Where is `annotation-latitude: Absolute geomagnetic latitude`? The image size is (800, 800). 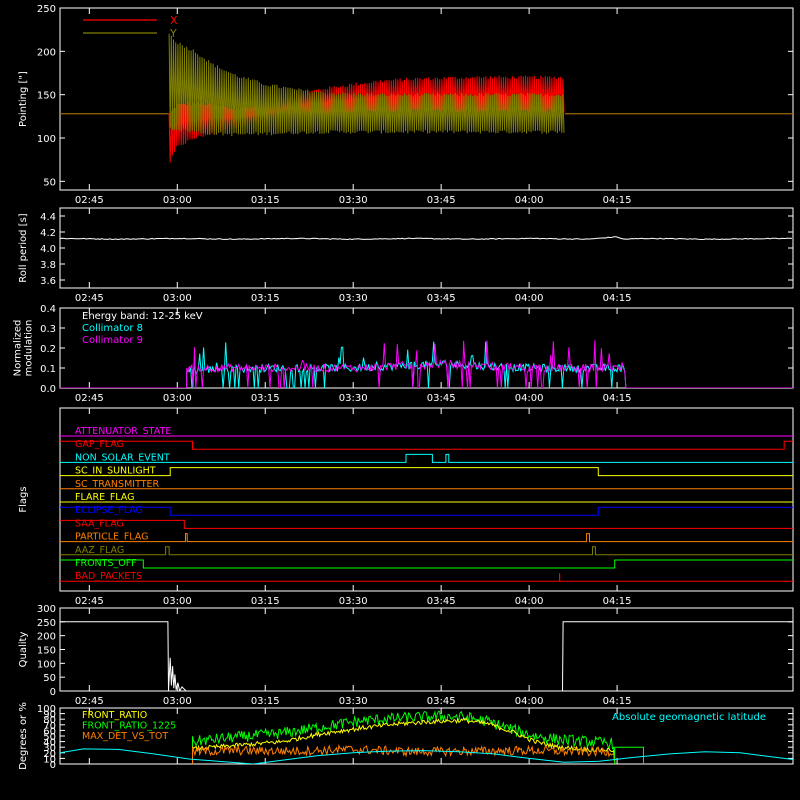 annotation-latitude: Absolute geomagnetic latitude is located at coordinates (689, 717).